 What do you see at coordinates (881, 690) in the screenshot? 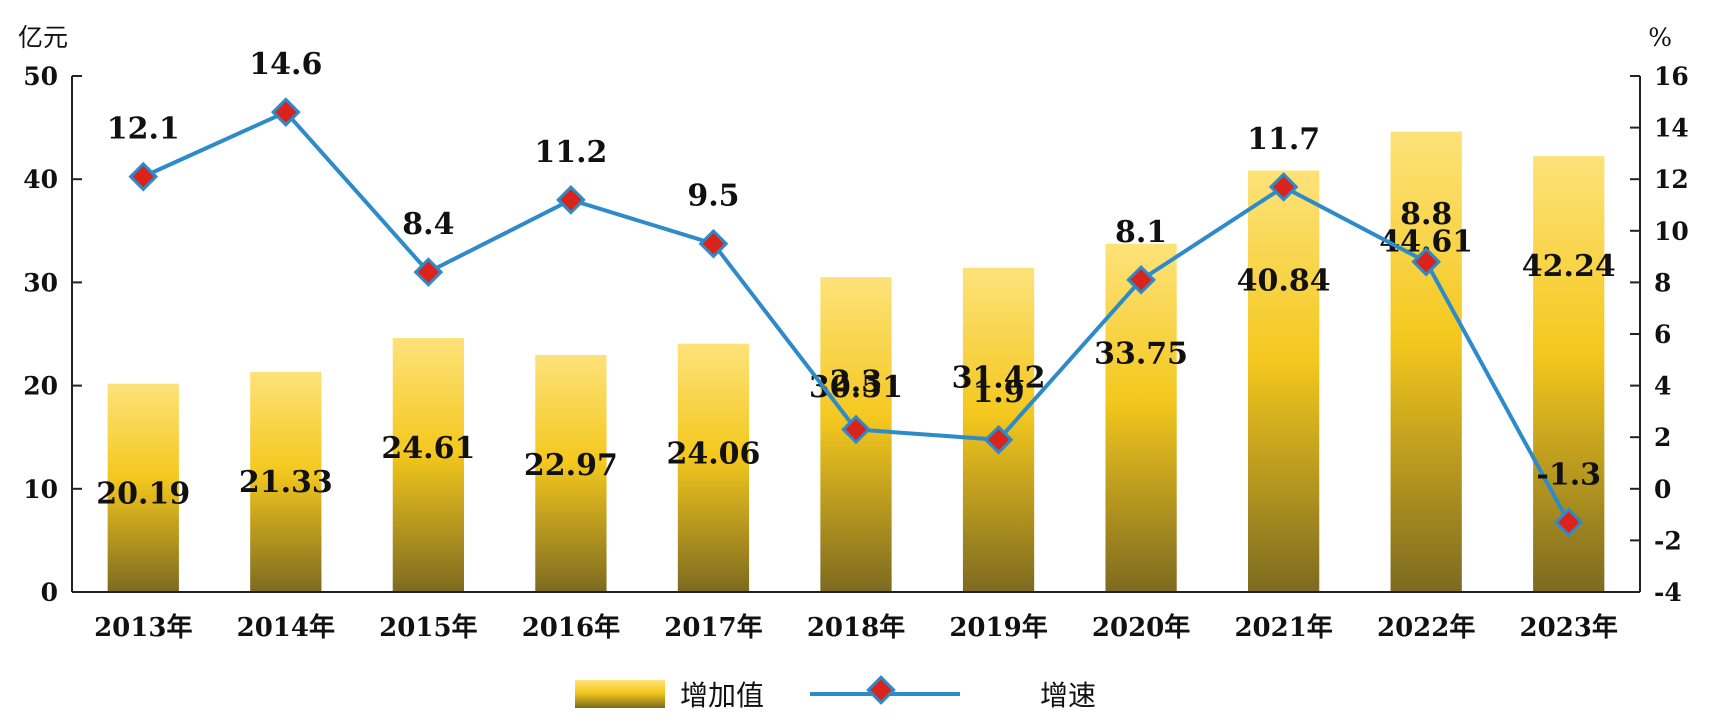
I see `legend-line-marker` at bounding box center [881, 690].